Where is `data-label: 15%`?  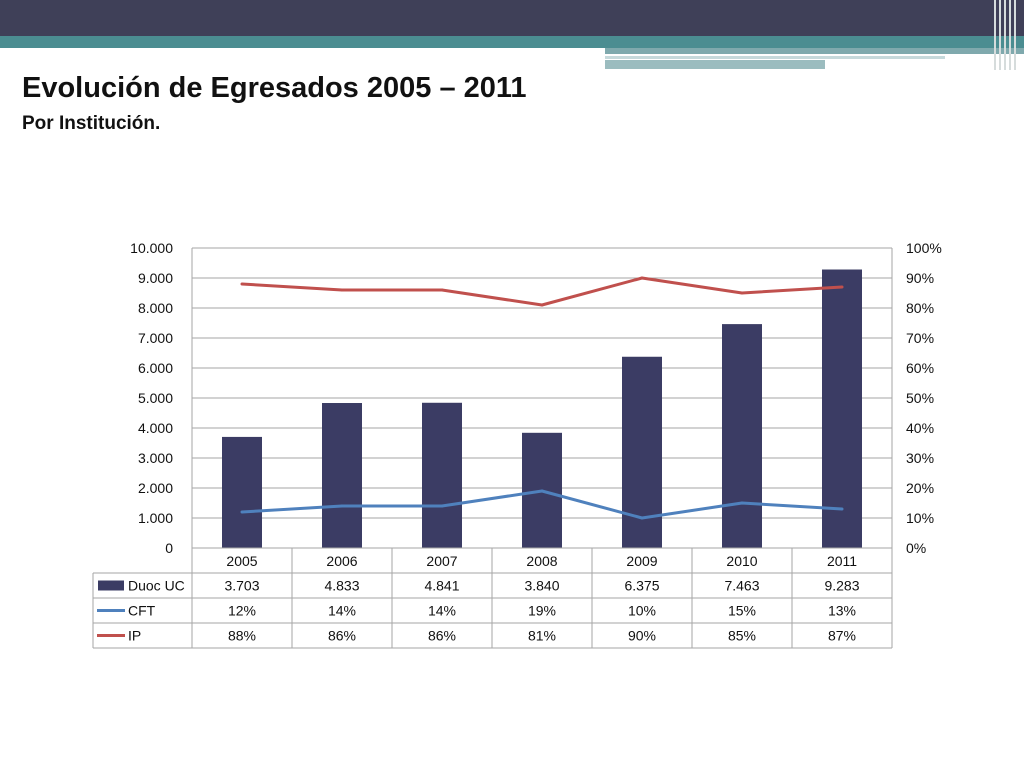 data-label: 15% is located at coordinates (742, 611).